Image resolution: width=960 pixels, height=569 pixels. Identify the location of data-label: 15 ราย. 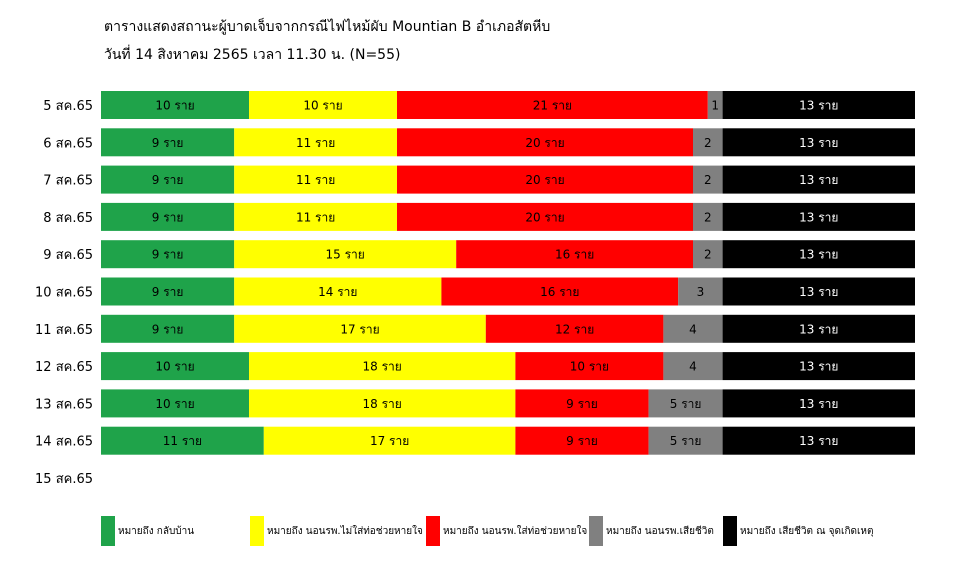
(345, 255).